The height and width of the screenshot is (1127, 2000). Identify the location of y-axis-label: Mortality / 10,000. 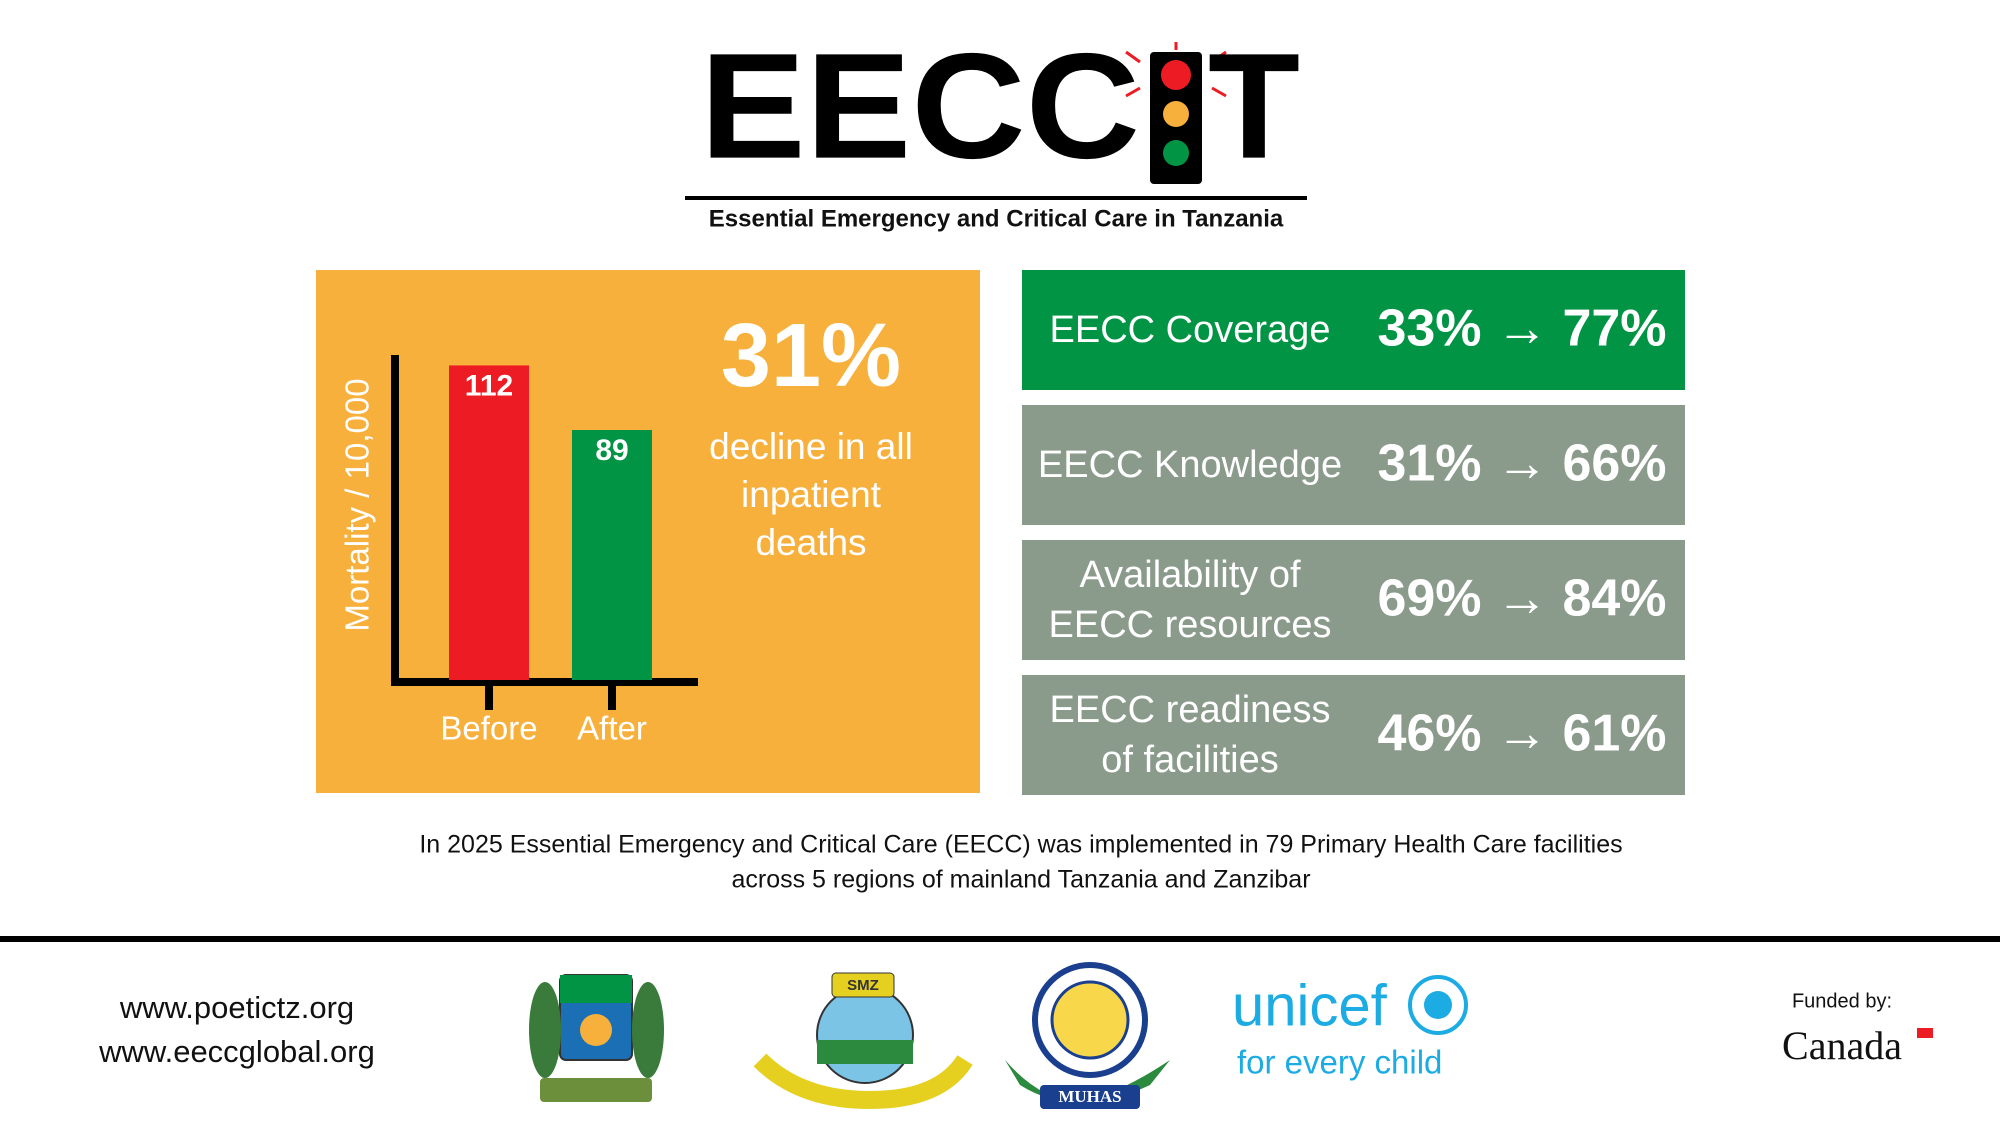
(357, 504).